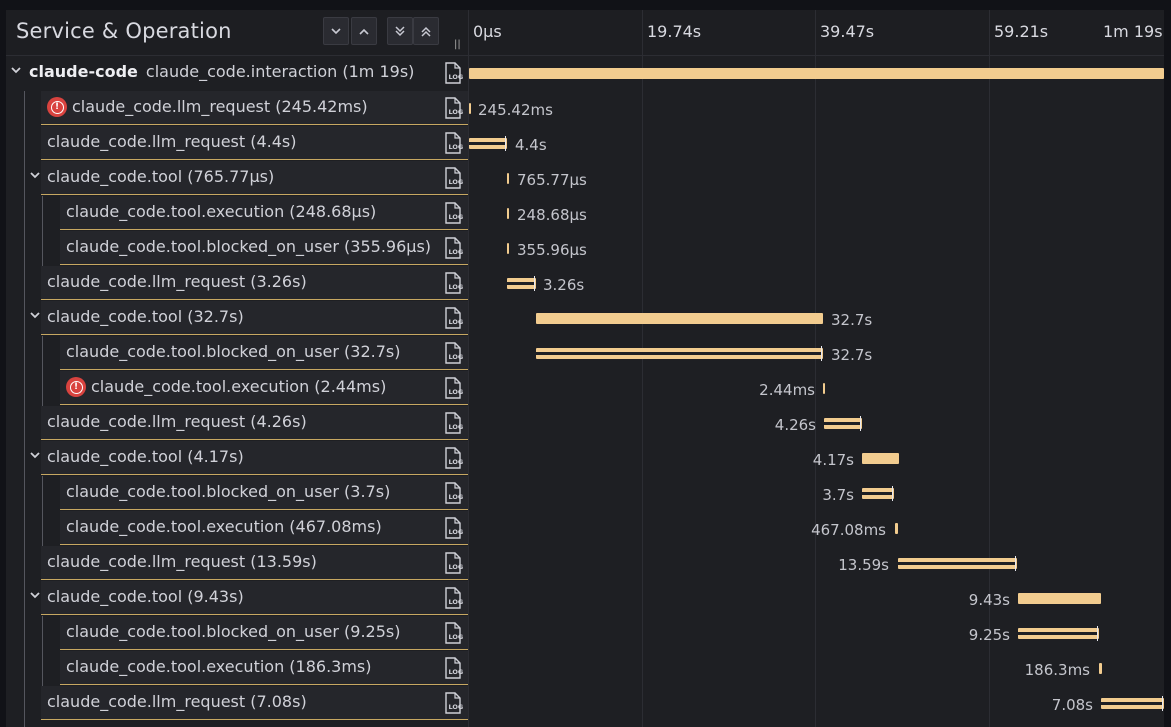 This screenshot has height=727, width=1171. I want to click on span-row: claude_code.tool (32.7s) LOG 32.7s, so click(585, 318).